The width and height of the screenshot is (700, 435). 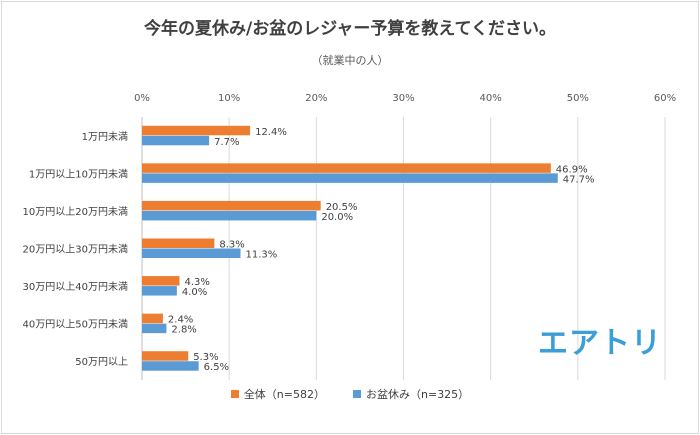 I want to click on data-label: 2.8%, so click(x=183, y=330).